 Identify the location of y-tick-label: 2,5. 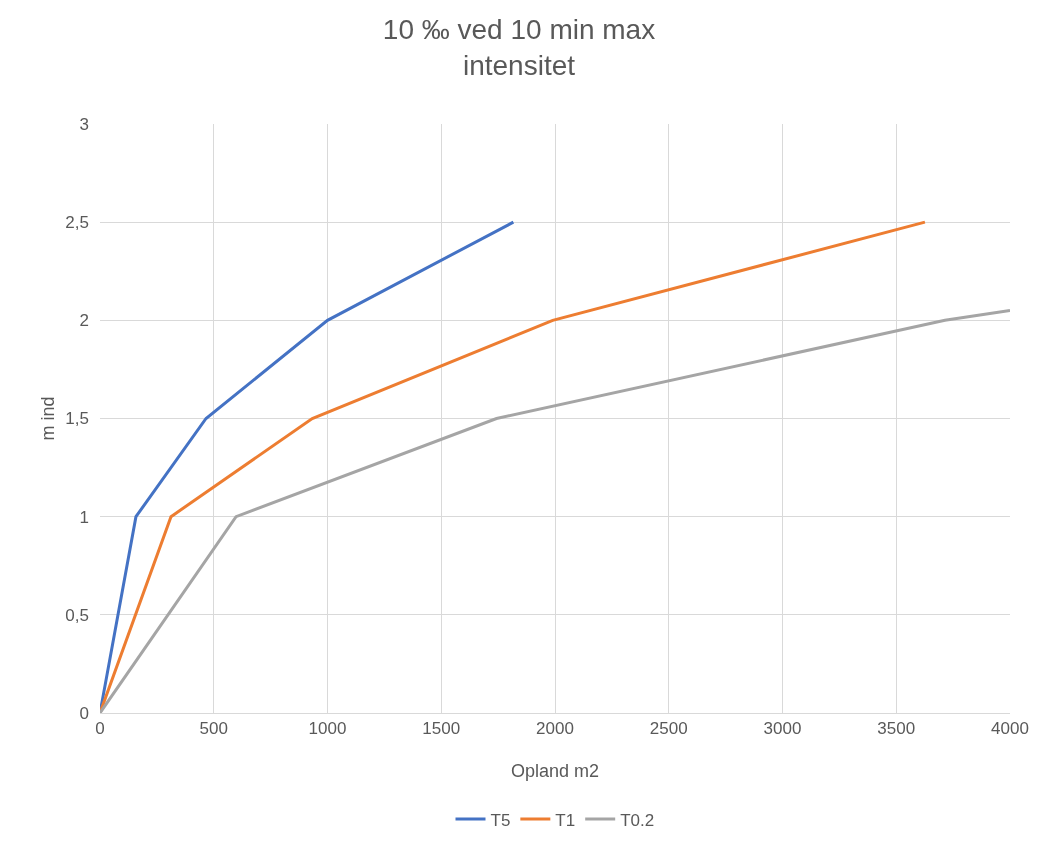
(77, 223).